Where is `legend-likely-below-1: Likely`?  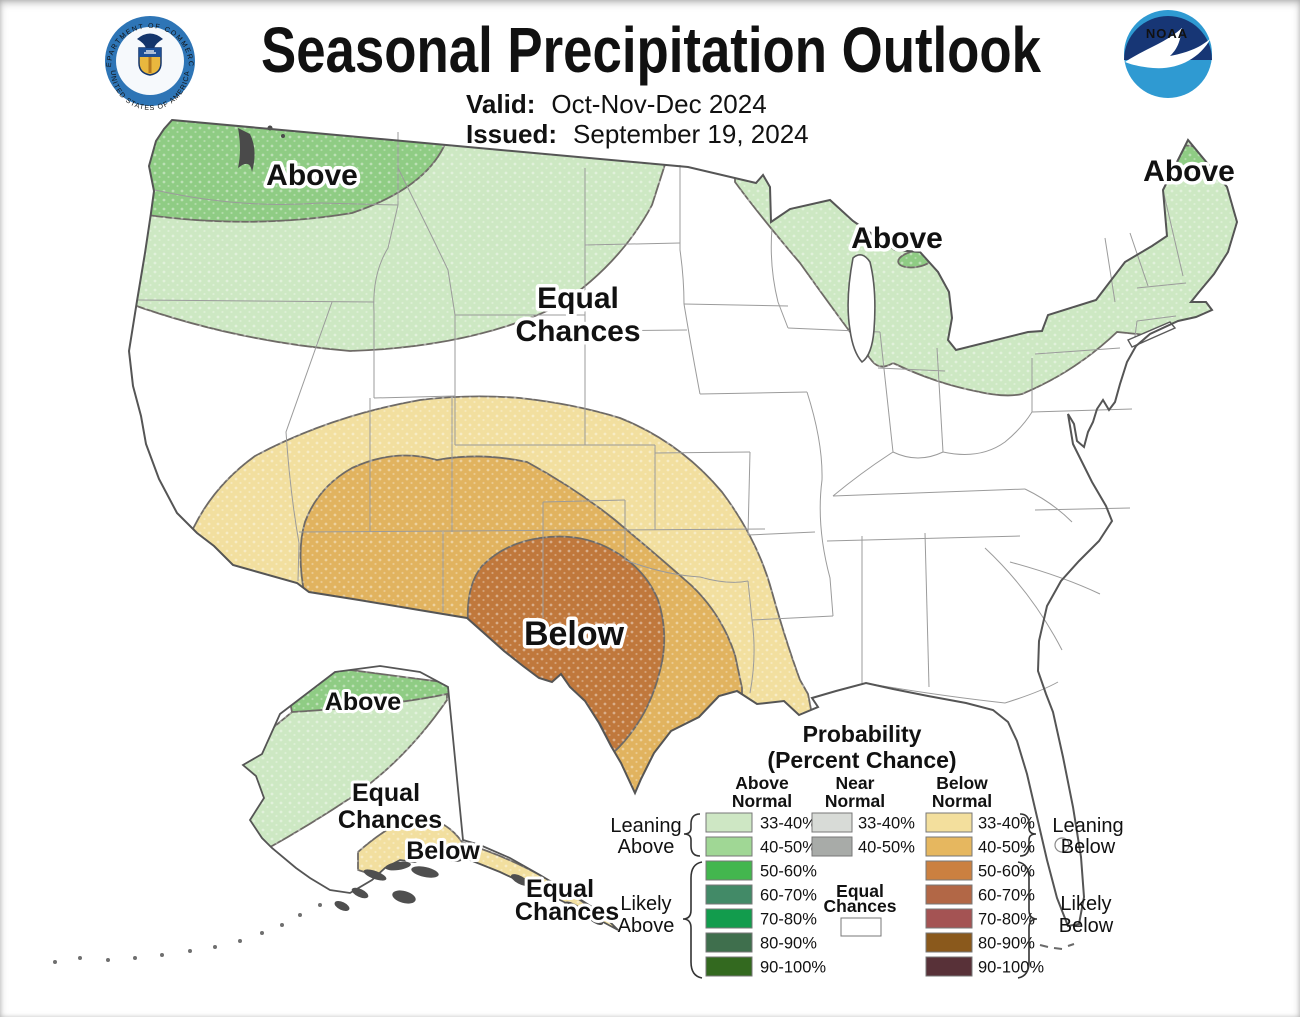
legend-likely-below-1: Likely is located at coordinates (1085, 904).